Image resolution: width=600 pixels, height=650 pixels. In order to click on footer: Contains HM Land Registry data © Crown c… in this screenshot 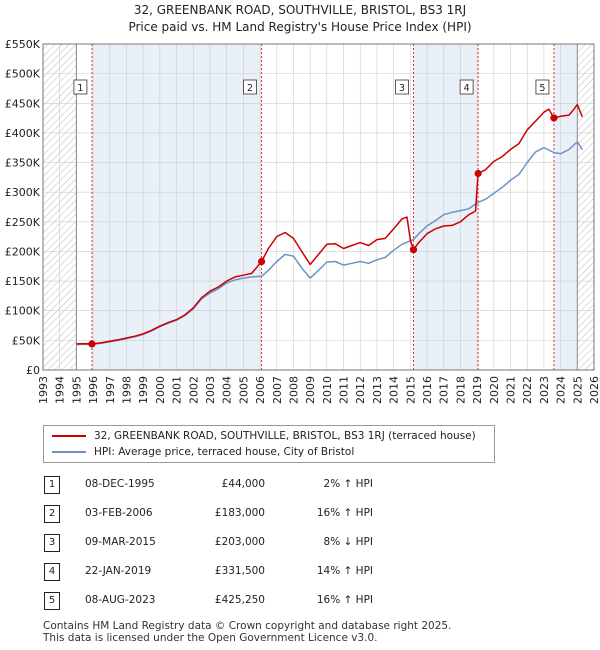, I will do `click(247, 632)`.